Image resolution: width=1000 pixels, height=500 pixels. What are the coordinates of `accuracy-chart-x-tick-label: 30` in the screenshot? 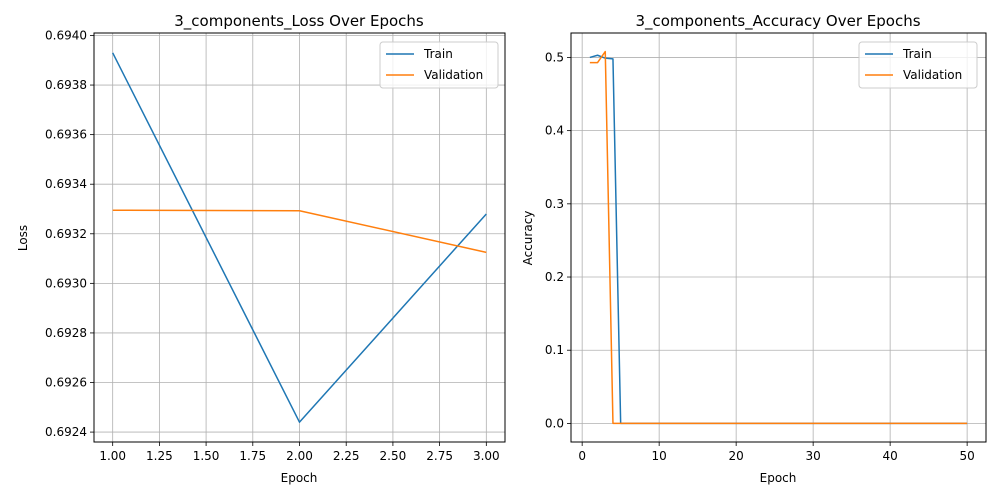 It's located at (813, 456).